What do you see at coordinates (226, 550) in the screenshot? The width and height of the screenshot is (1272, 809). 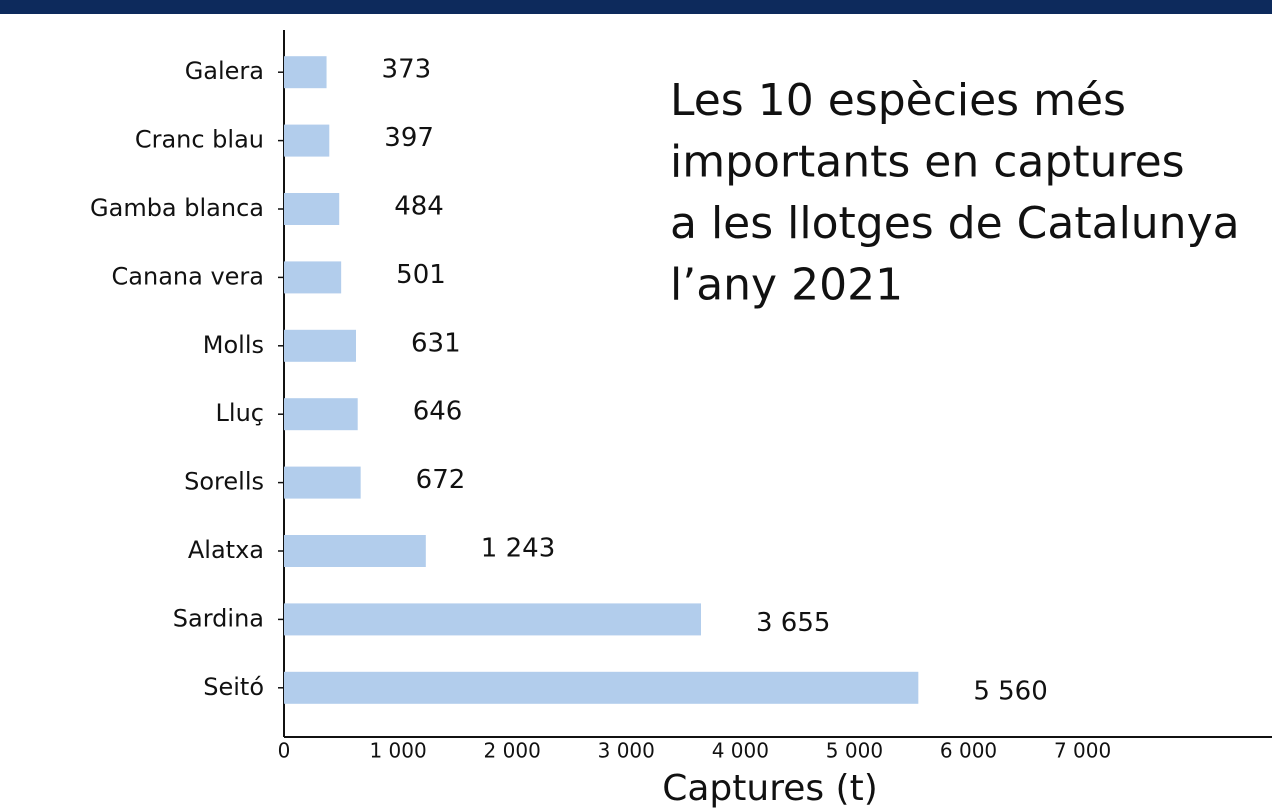 I see `y-tick-label: Alatxa` at bounding box center [226, 550].